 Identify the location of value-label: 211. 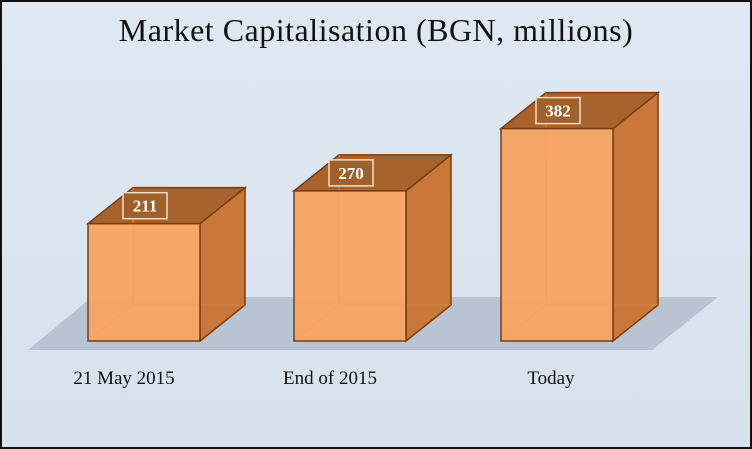
(145, 206).